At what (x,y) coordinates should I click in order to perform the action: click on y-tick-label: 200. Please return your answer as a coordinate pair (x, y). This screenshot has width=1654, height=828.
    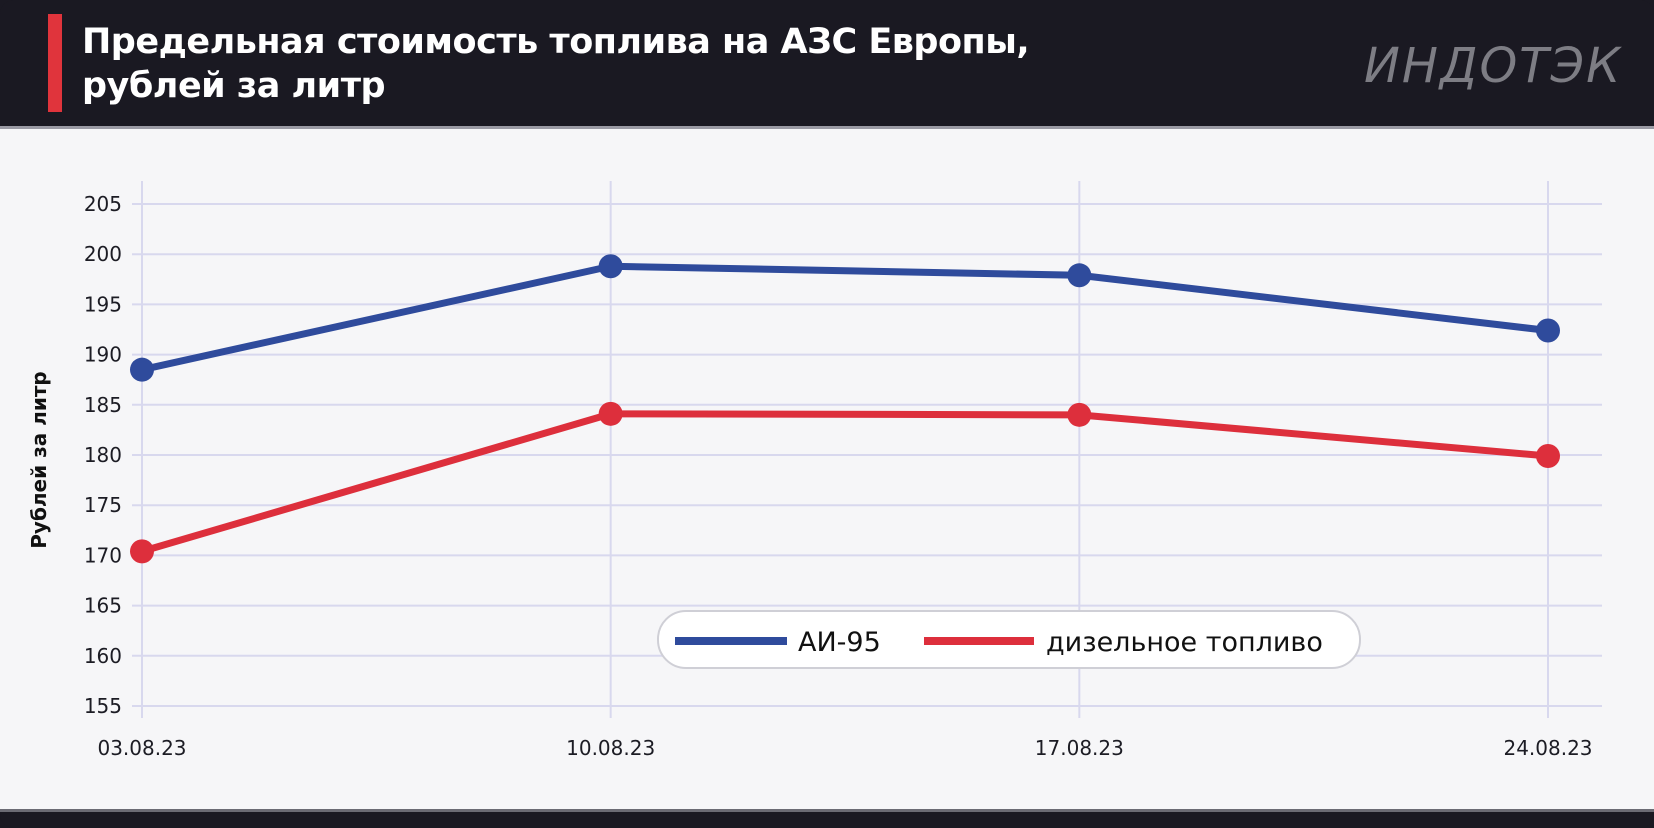
    Looking at the image, I should click on (103, 254).